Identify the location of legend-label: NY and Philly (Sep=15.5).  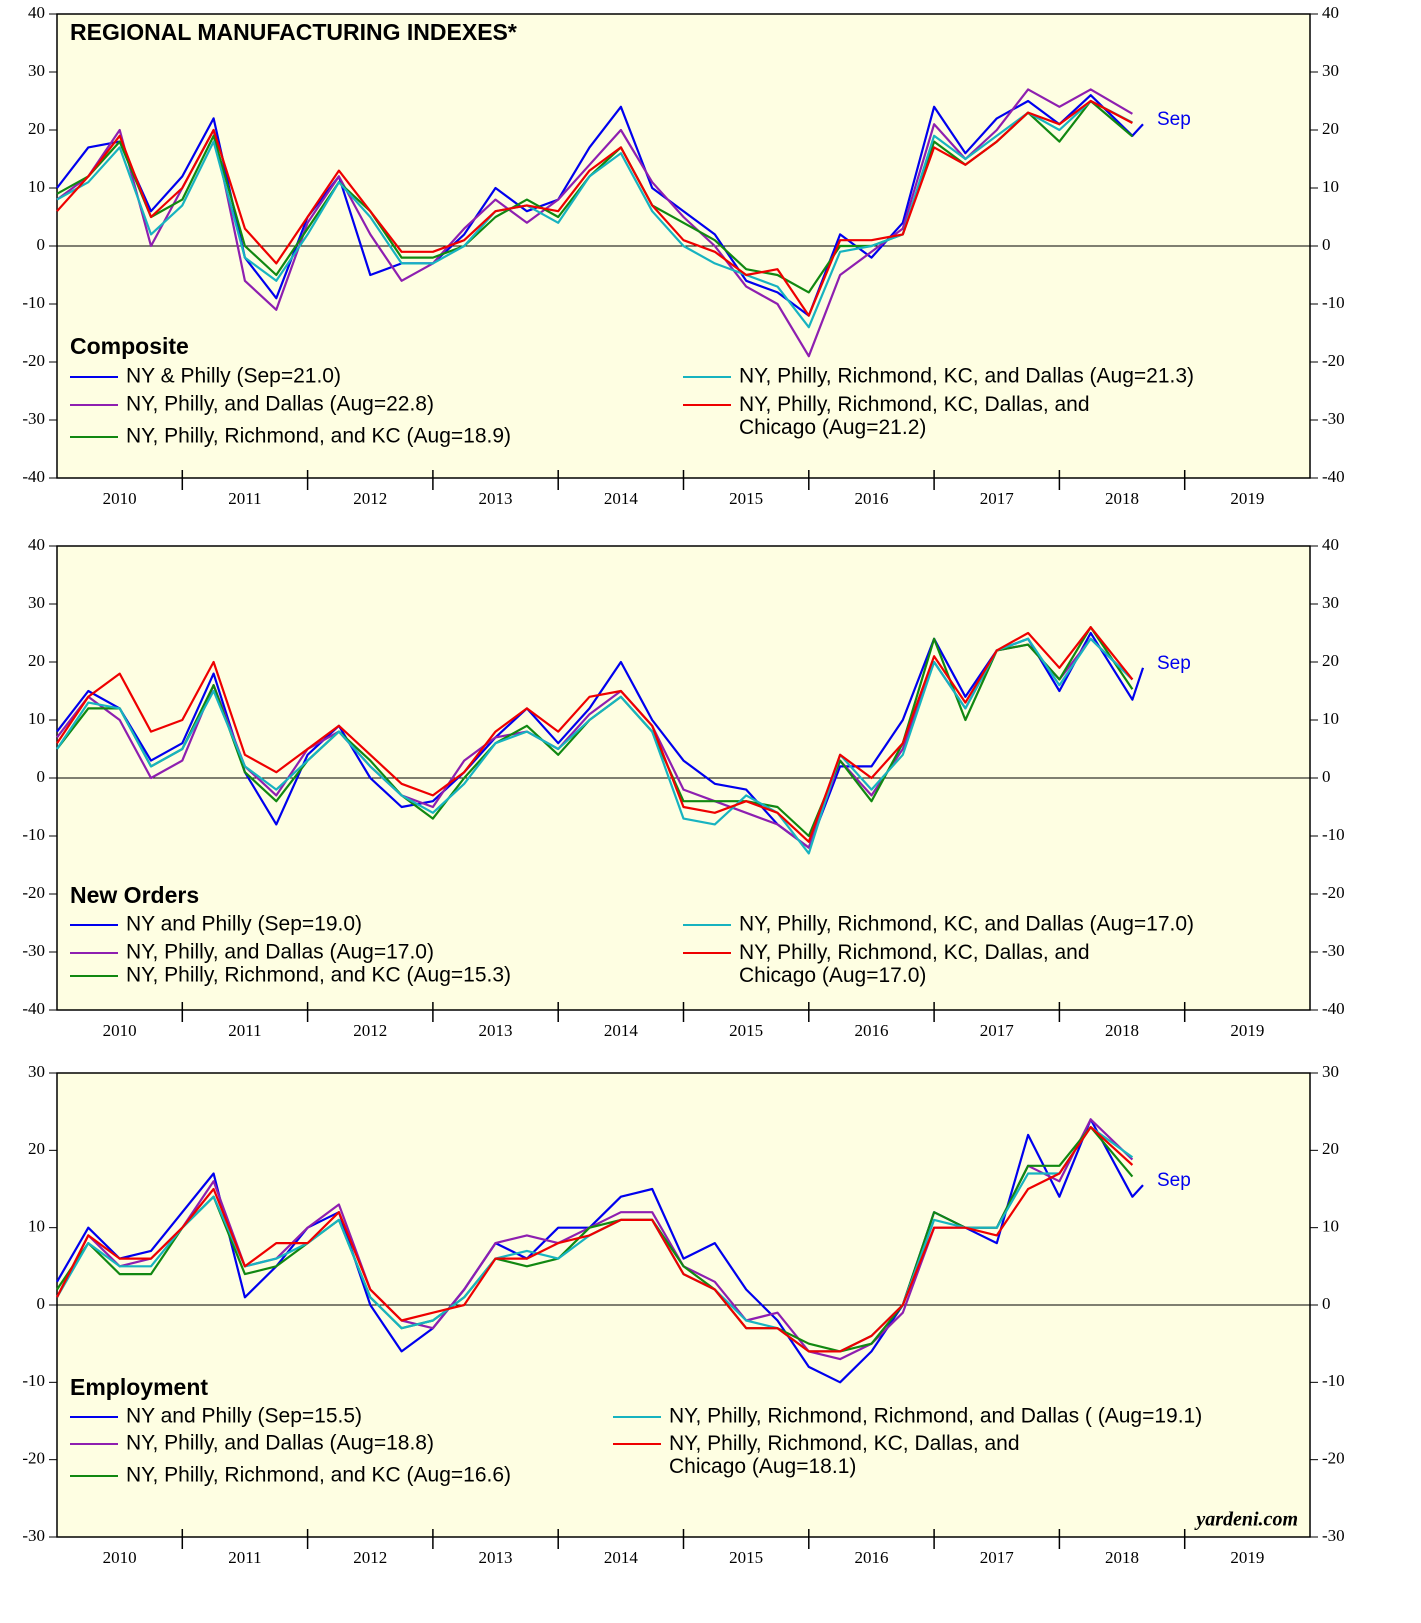
(244, 1416).